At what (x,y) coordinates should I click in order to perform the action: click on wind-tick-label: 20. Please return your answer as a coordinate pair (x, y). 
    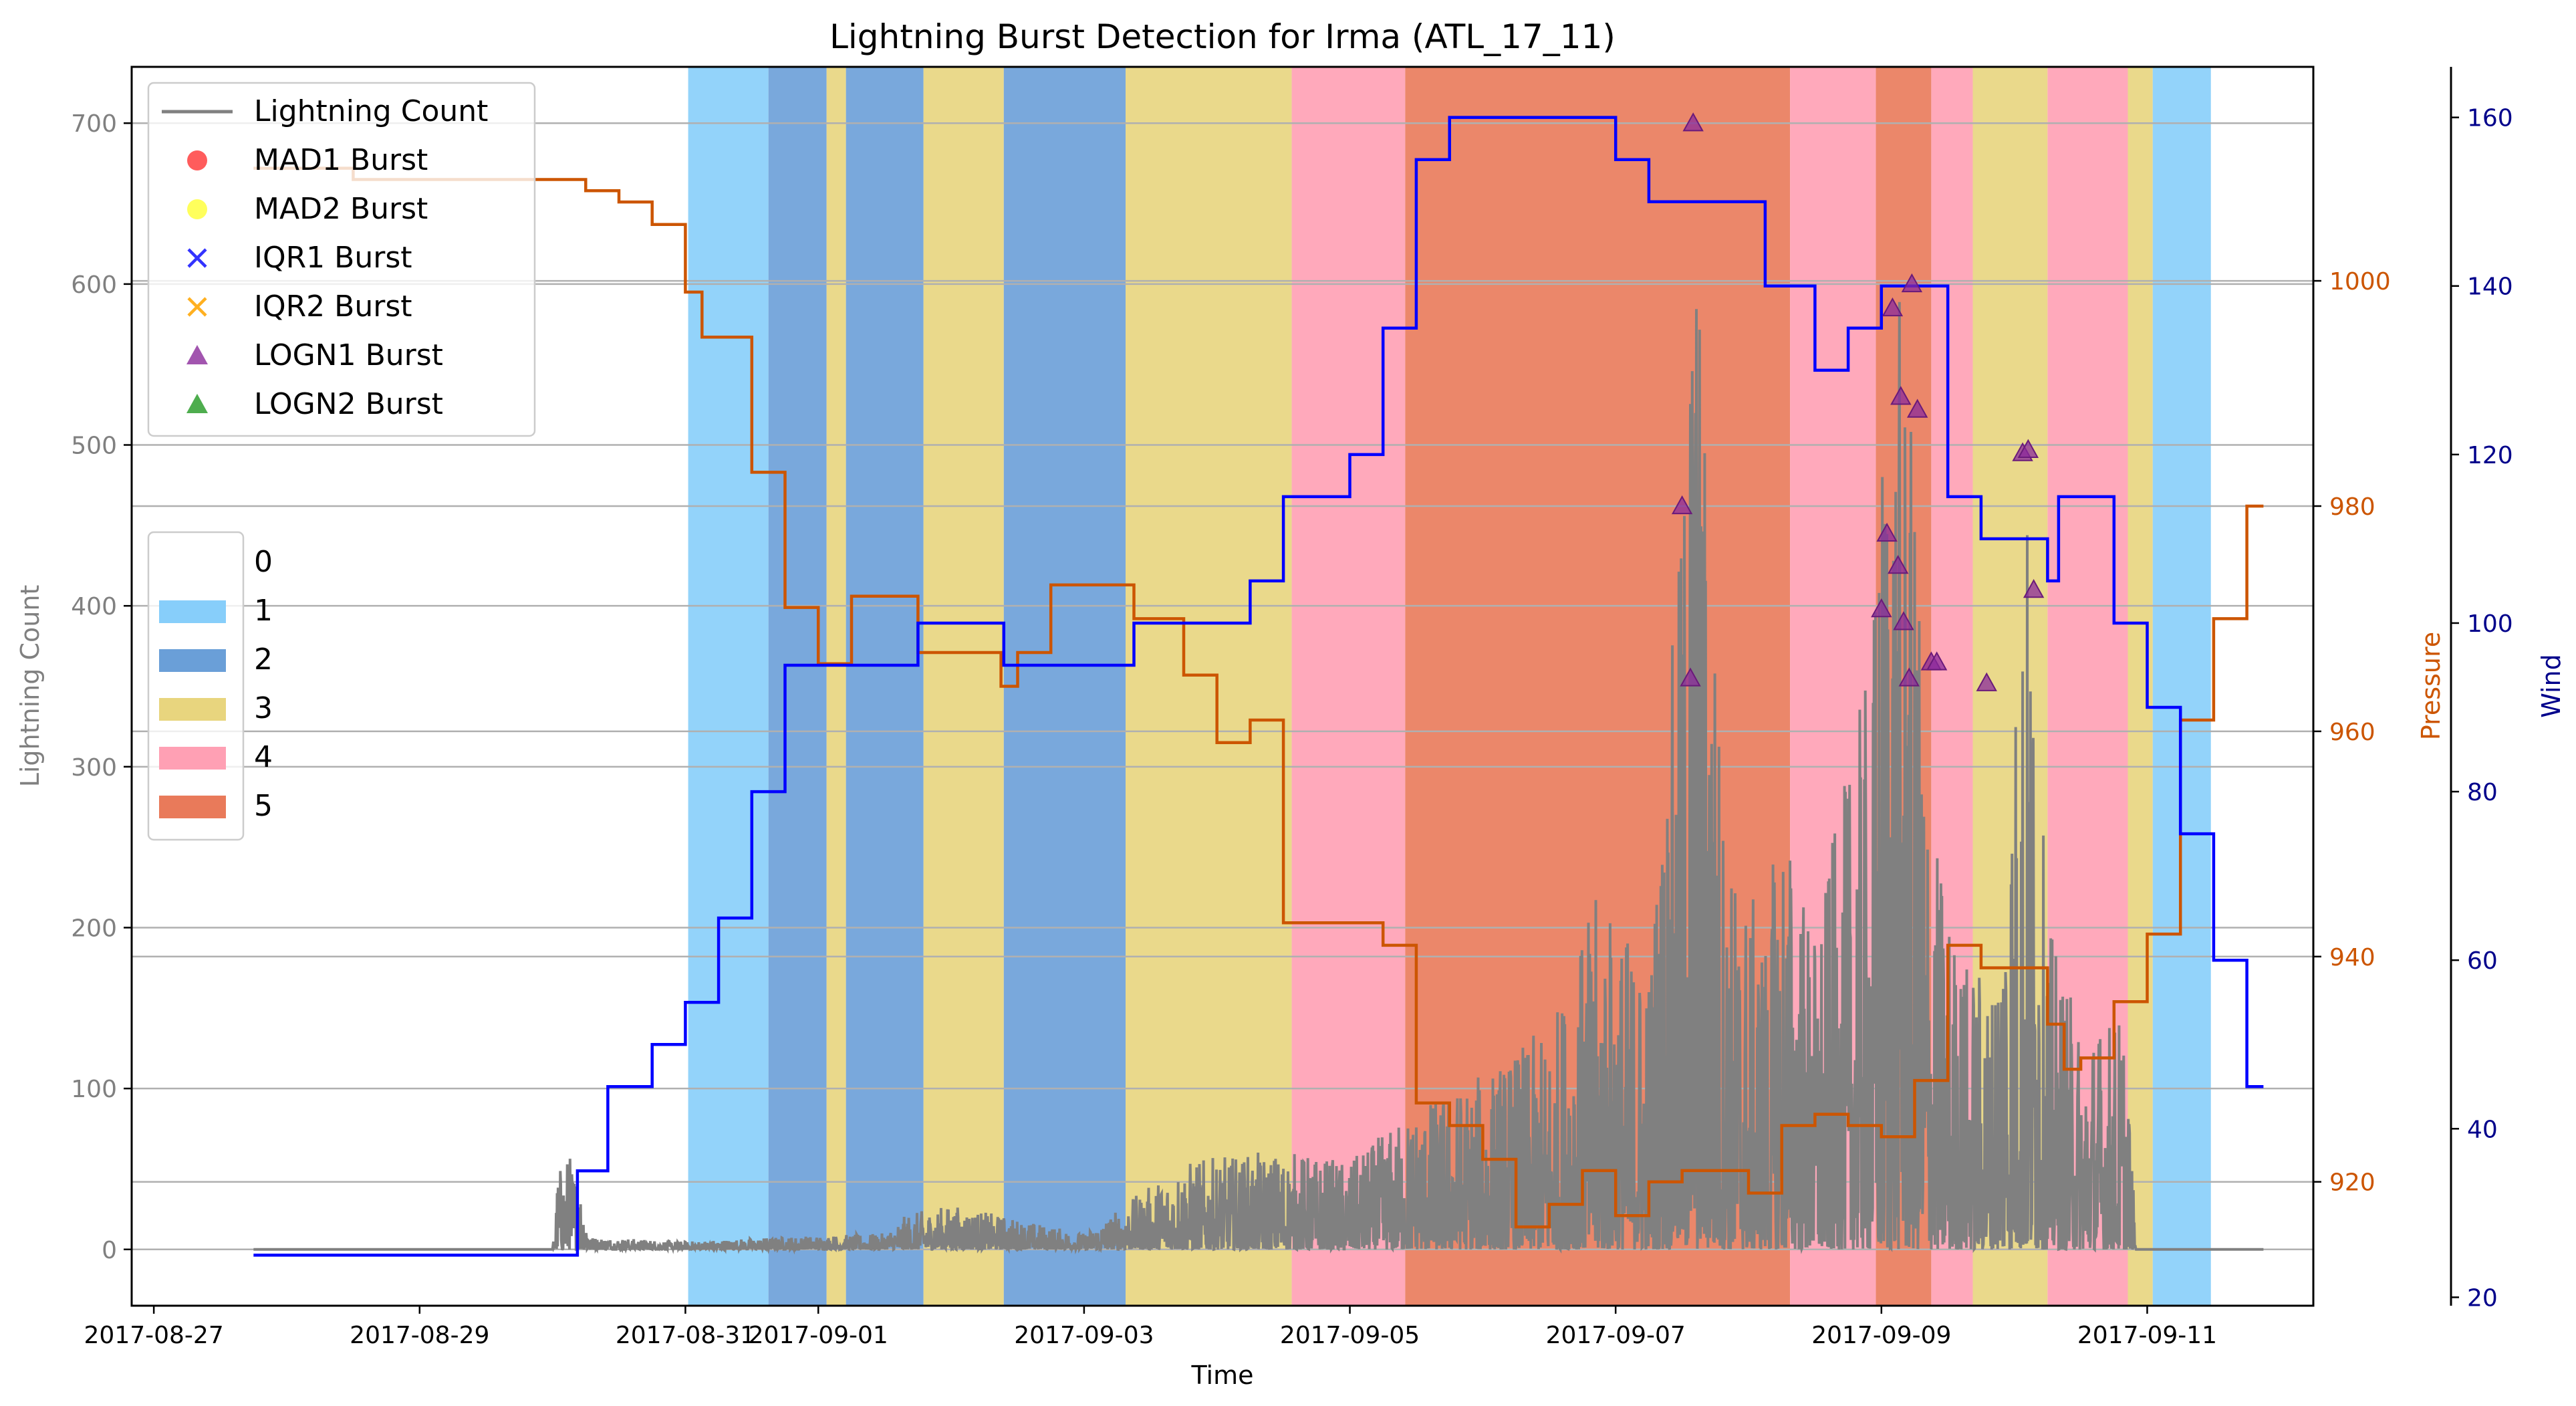
    Looking at the image, I should click on (2482, 1298).